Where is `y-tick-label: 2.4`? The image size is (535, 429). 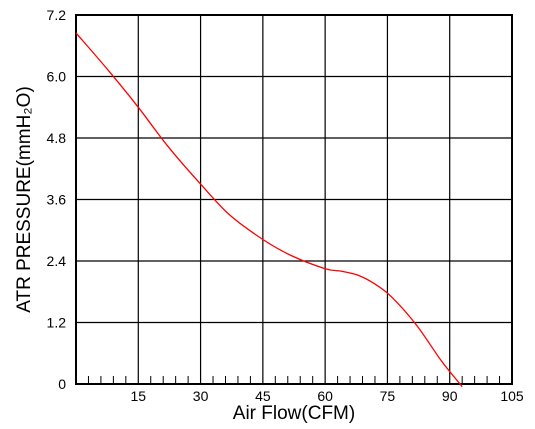
y-tick-label: 2.4 is located at coordinates (57, 261).